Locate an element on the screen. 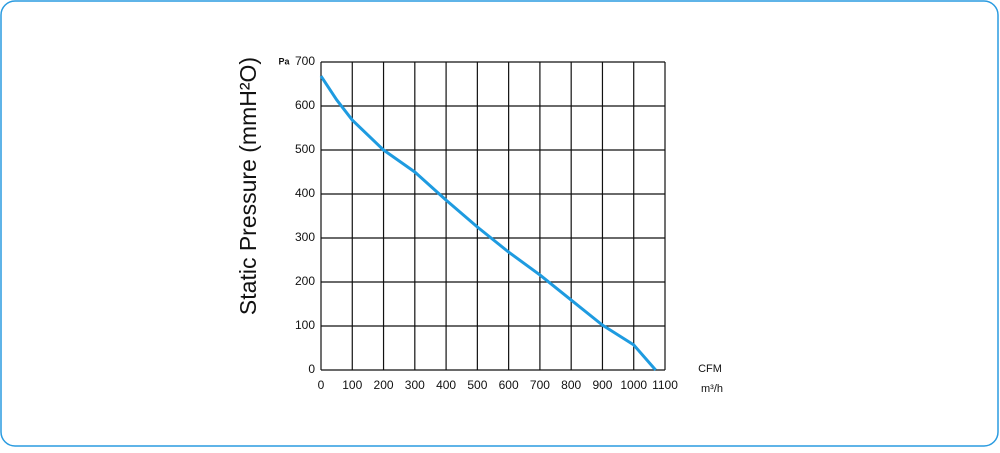  y-tick-label: 200 is located at coordinates (305, 281).